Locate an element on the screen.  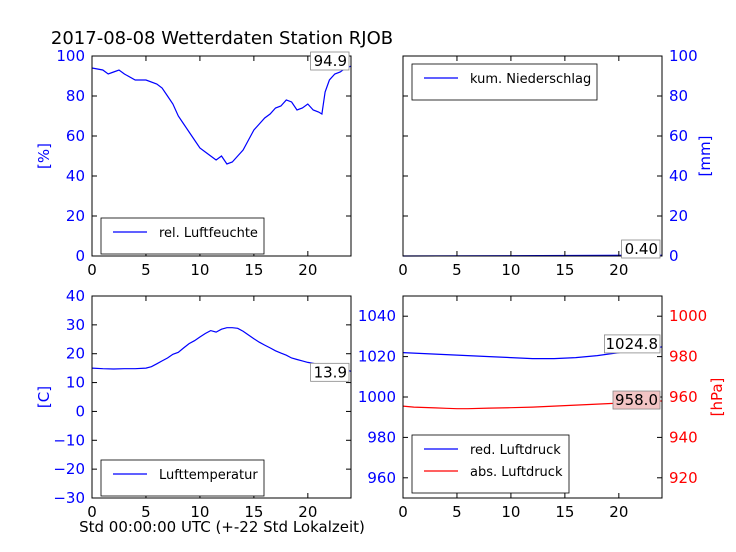
legend-label: red. Luftdruck is located at coordinates (515, 450).